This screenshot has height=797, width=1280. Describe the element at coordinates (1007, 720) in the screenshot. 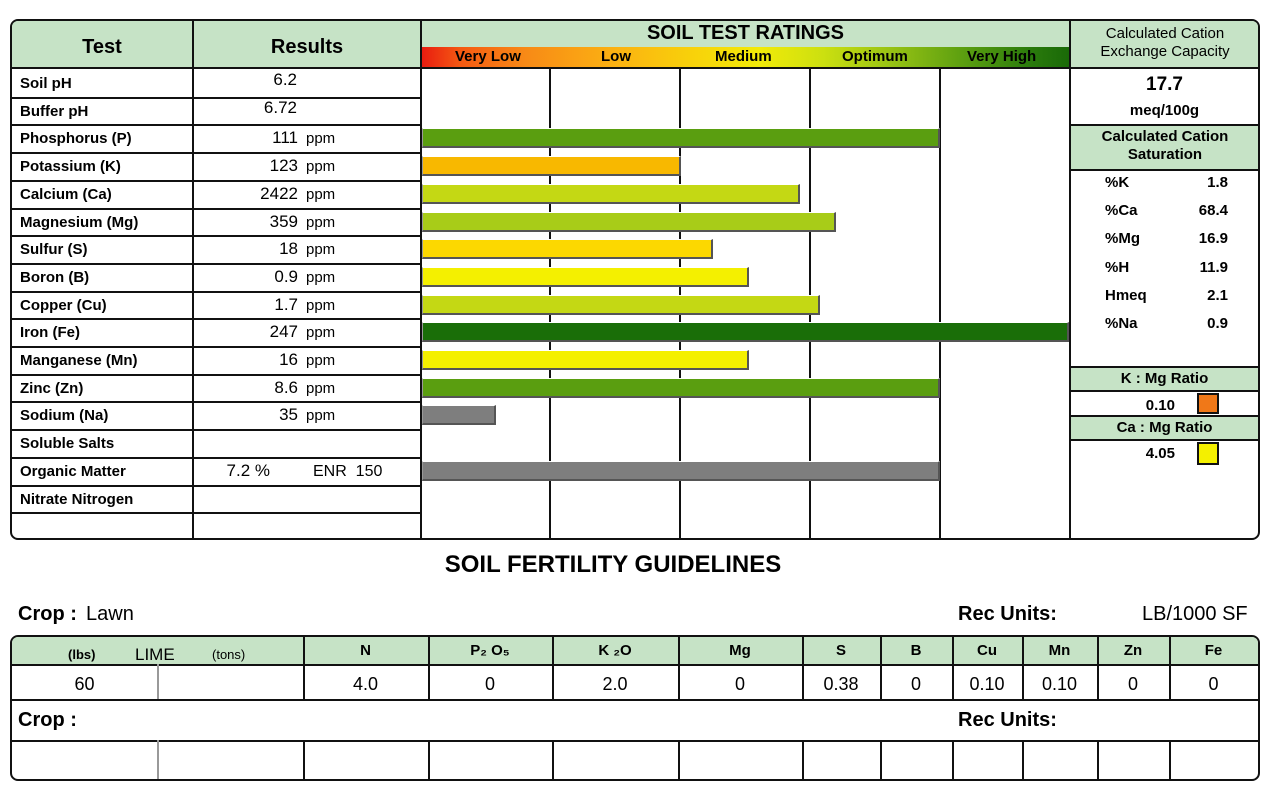

I see `rec-units2-label: Rec Units:` at that location.